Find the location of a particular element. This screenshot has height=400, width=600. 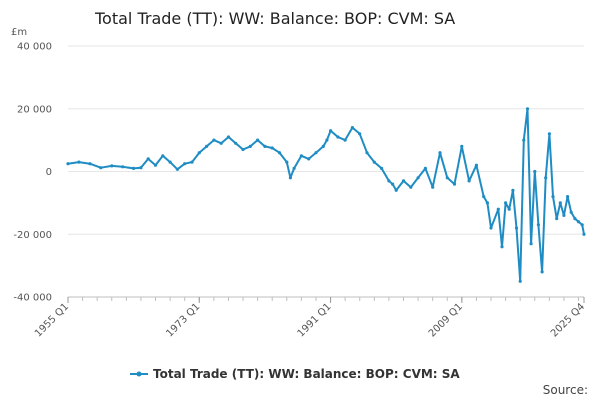

x-tick-label: 2009 Q1 is located at coordinates (446, 320).